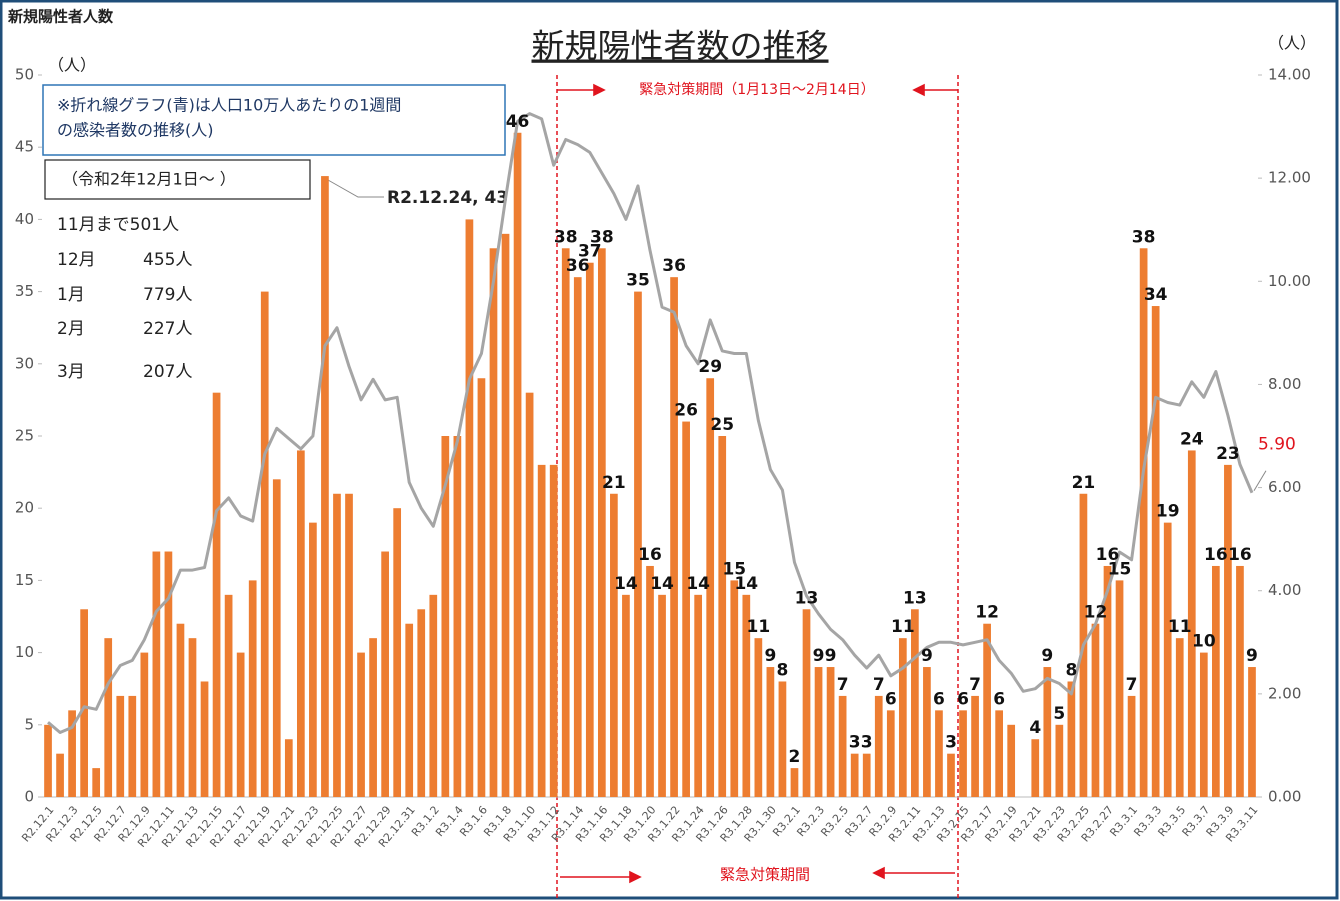 This screenshot has height=901, width=1340. What do you see at coordinates (24, 147) in the screenshot?
I see `y-tick-label: 45` at bounding box center [24, 147].